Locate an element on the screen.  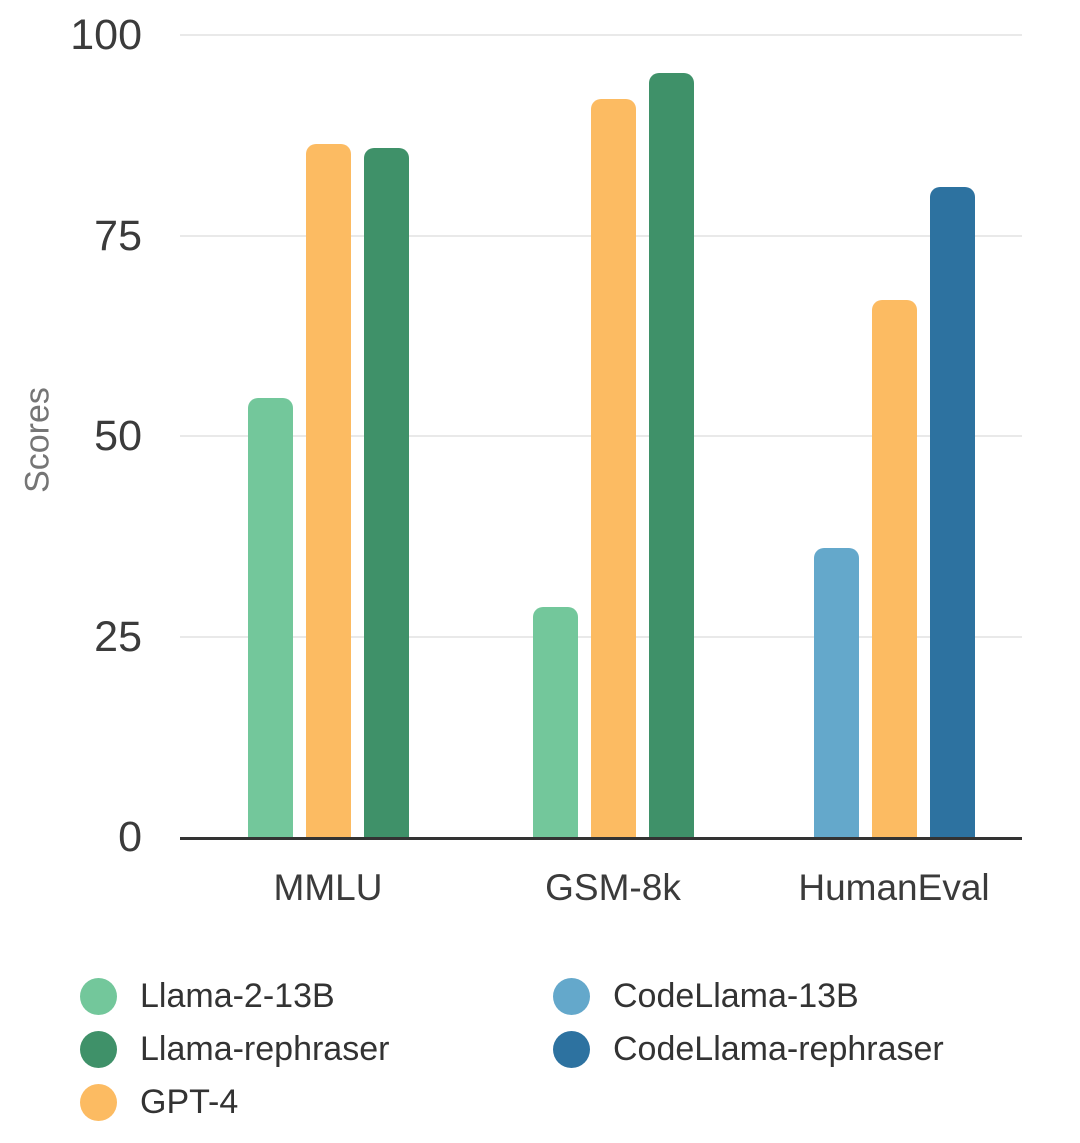
legend-swatch-llama-2-13b is located at coordinates (98, 996).